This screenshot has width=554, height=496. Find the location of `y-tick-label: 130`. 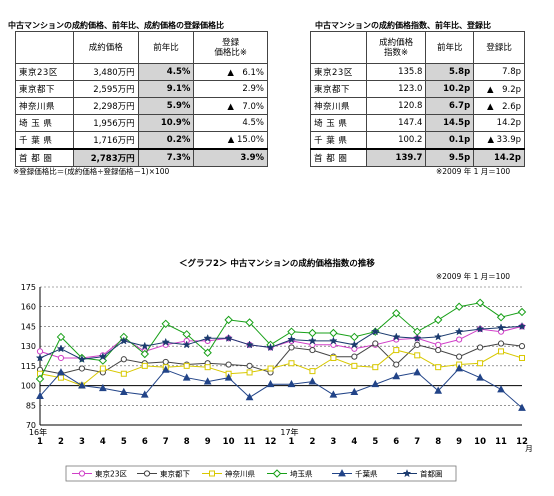

y-tick-label: 130 is located at coordinates (28, 346).